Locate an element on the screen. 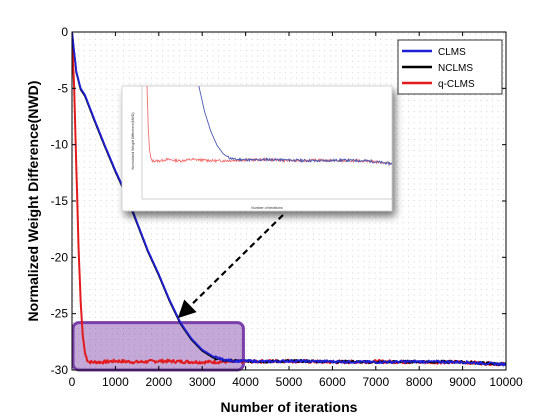 The width and height of the screenshot is (559, 419). y-tick-label: 0 is located at coordinates (64, 32).